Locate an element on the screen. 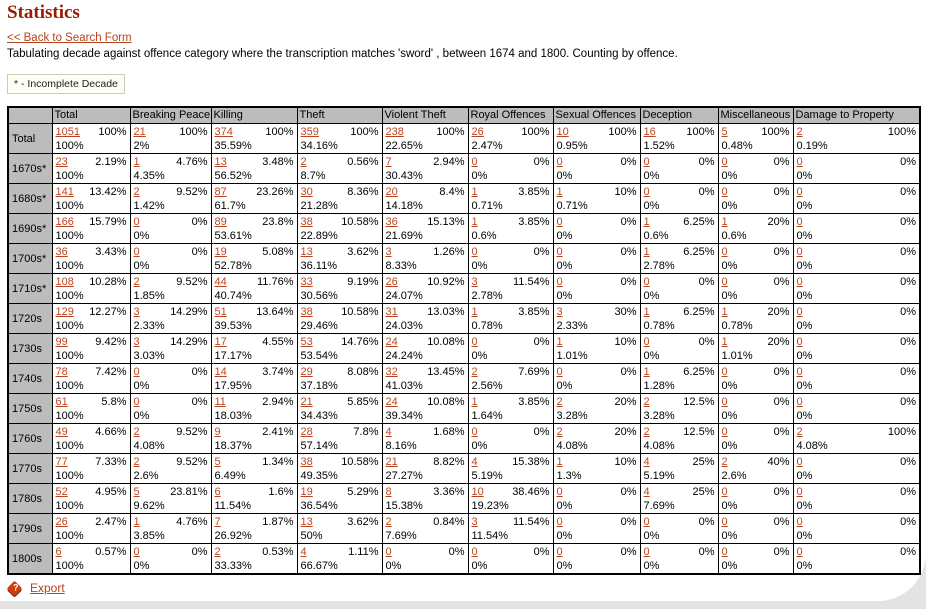 Image resolution: width=926 pixels, height=609 pixels. count-link: 238 is located at coordinates (394, 132).